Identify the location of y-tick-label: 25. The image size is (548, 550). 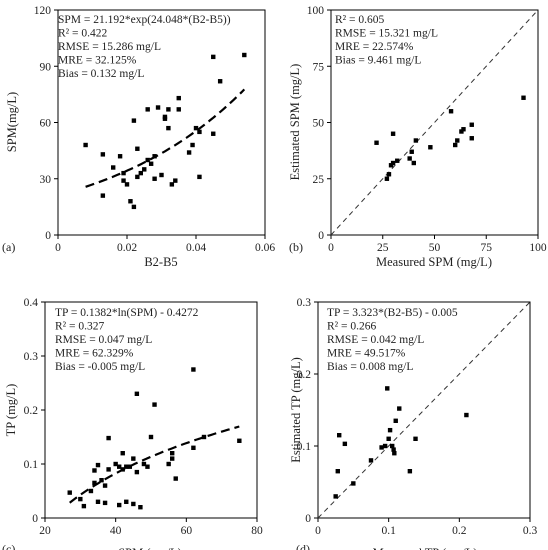
(319, 180).